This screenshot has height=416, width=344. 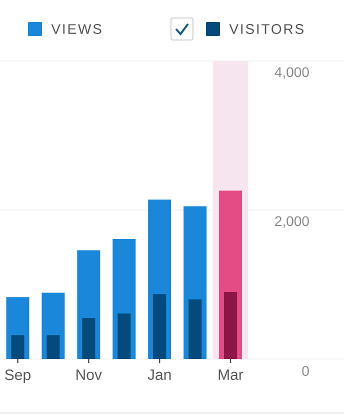 I want to click on y-tick-label: 4,000, so click(x=291, y=73).